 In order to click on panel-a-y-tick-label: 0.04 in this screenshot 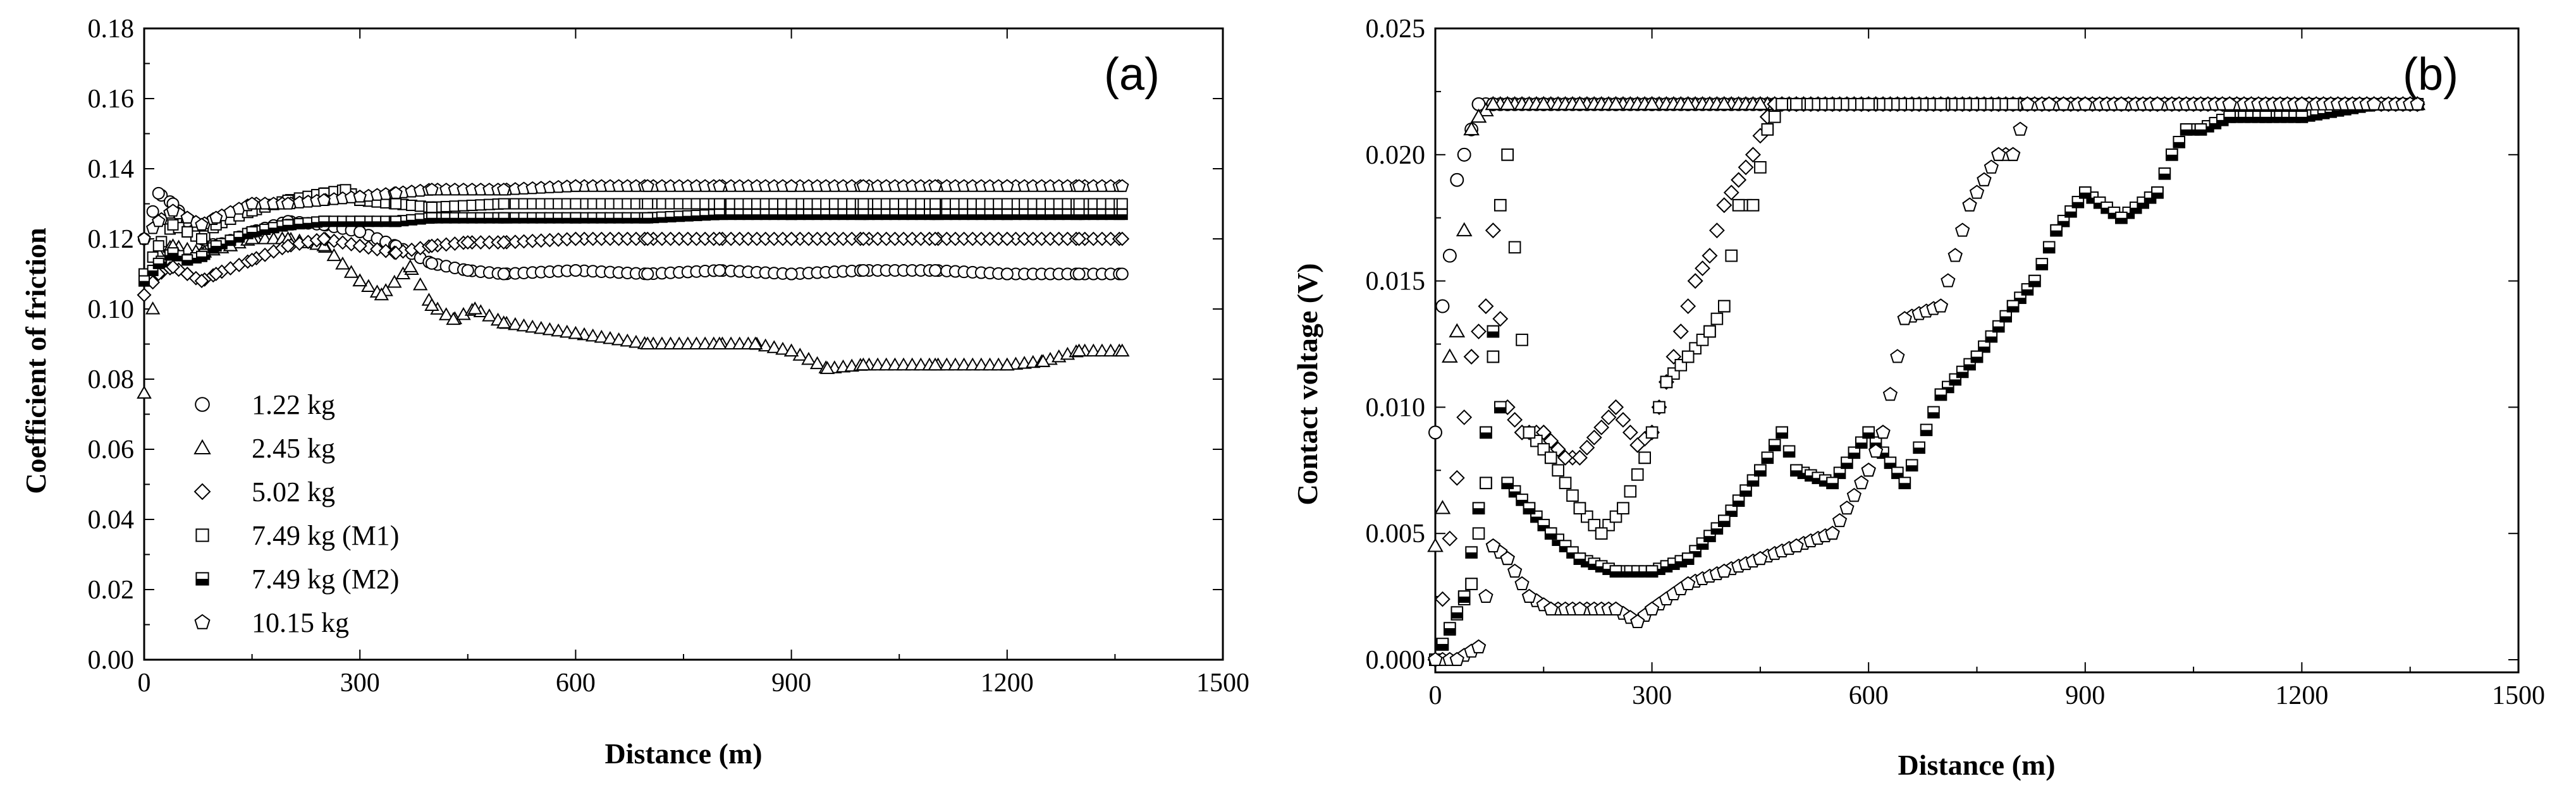, I will do `click(111, 520)`.